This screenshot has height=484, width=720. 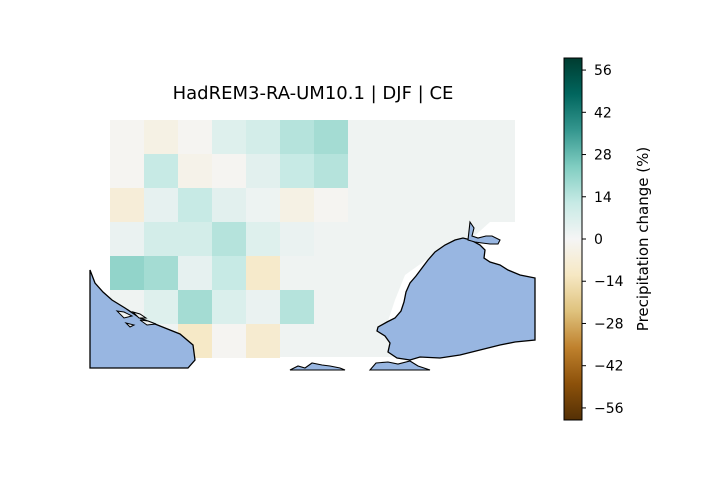 I want to click on grid-cell-r4-c0, so click(x=127, y=273).